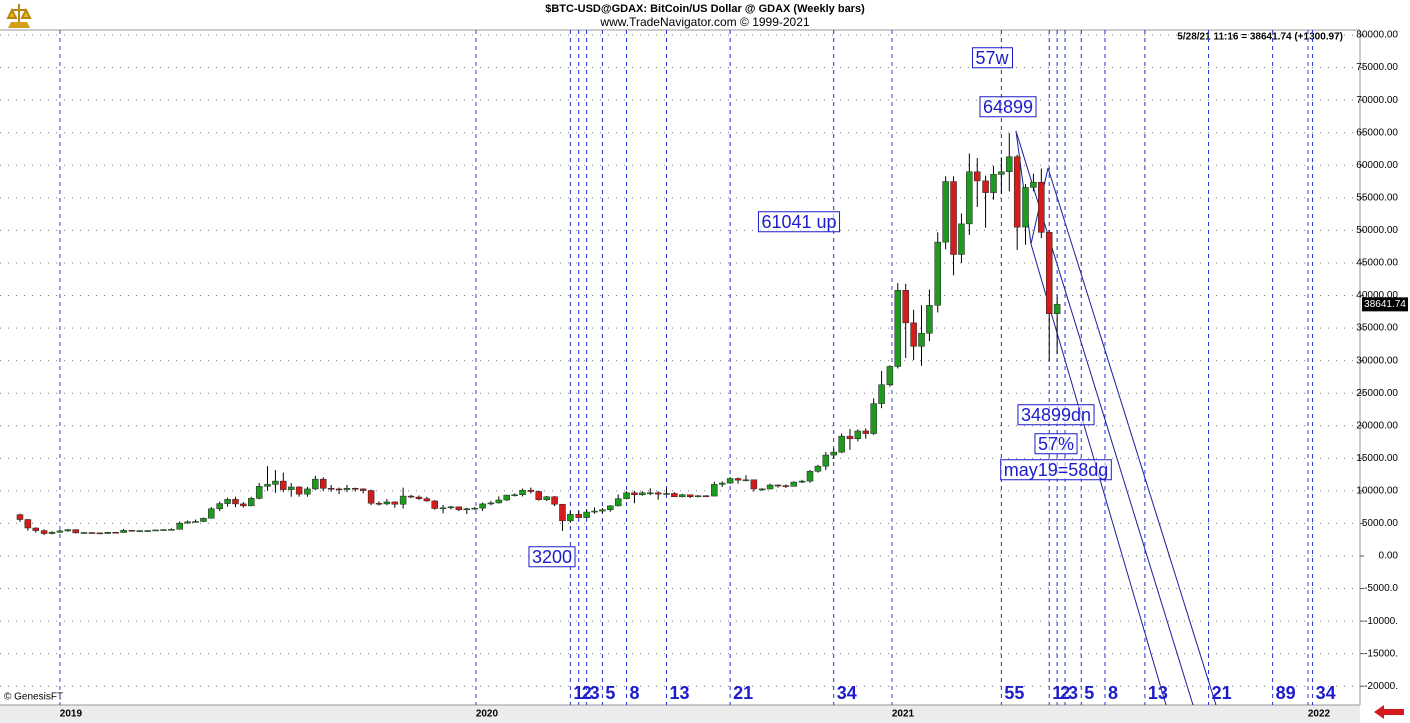 This screenshot has width=1410, height=723. Describe the element at coordinates (1385, 304) in the screenshot. I see `last-price-label: 38641.74` at that location.